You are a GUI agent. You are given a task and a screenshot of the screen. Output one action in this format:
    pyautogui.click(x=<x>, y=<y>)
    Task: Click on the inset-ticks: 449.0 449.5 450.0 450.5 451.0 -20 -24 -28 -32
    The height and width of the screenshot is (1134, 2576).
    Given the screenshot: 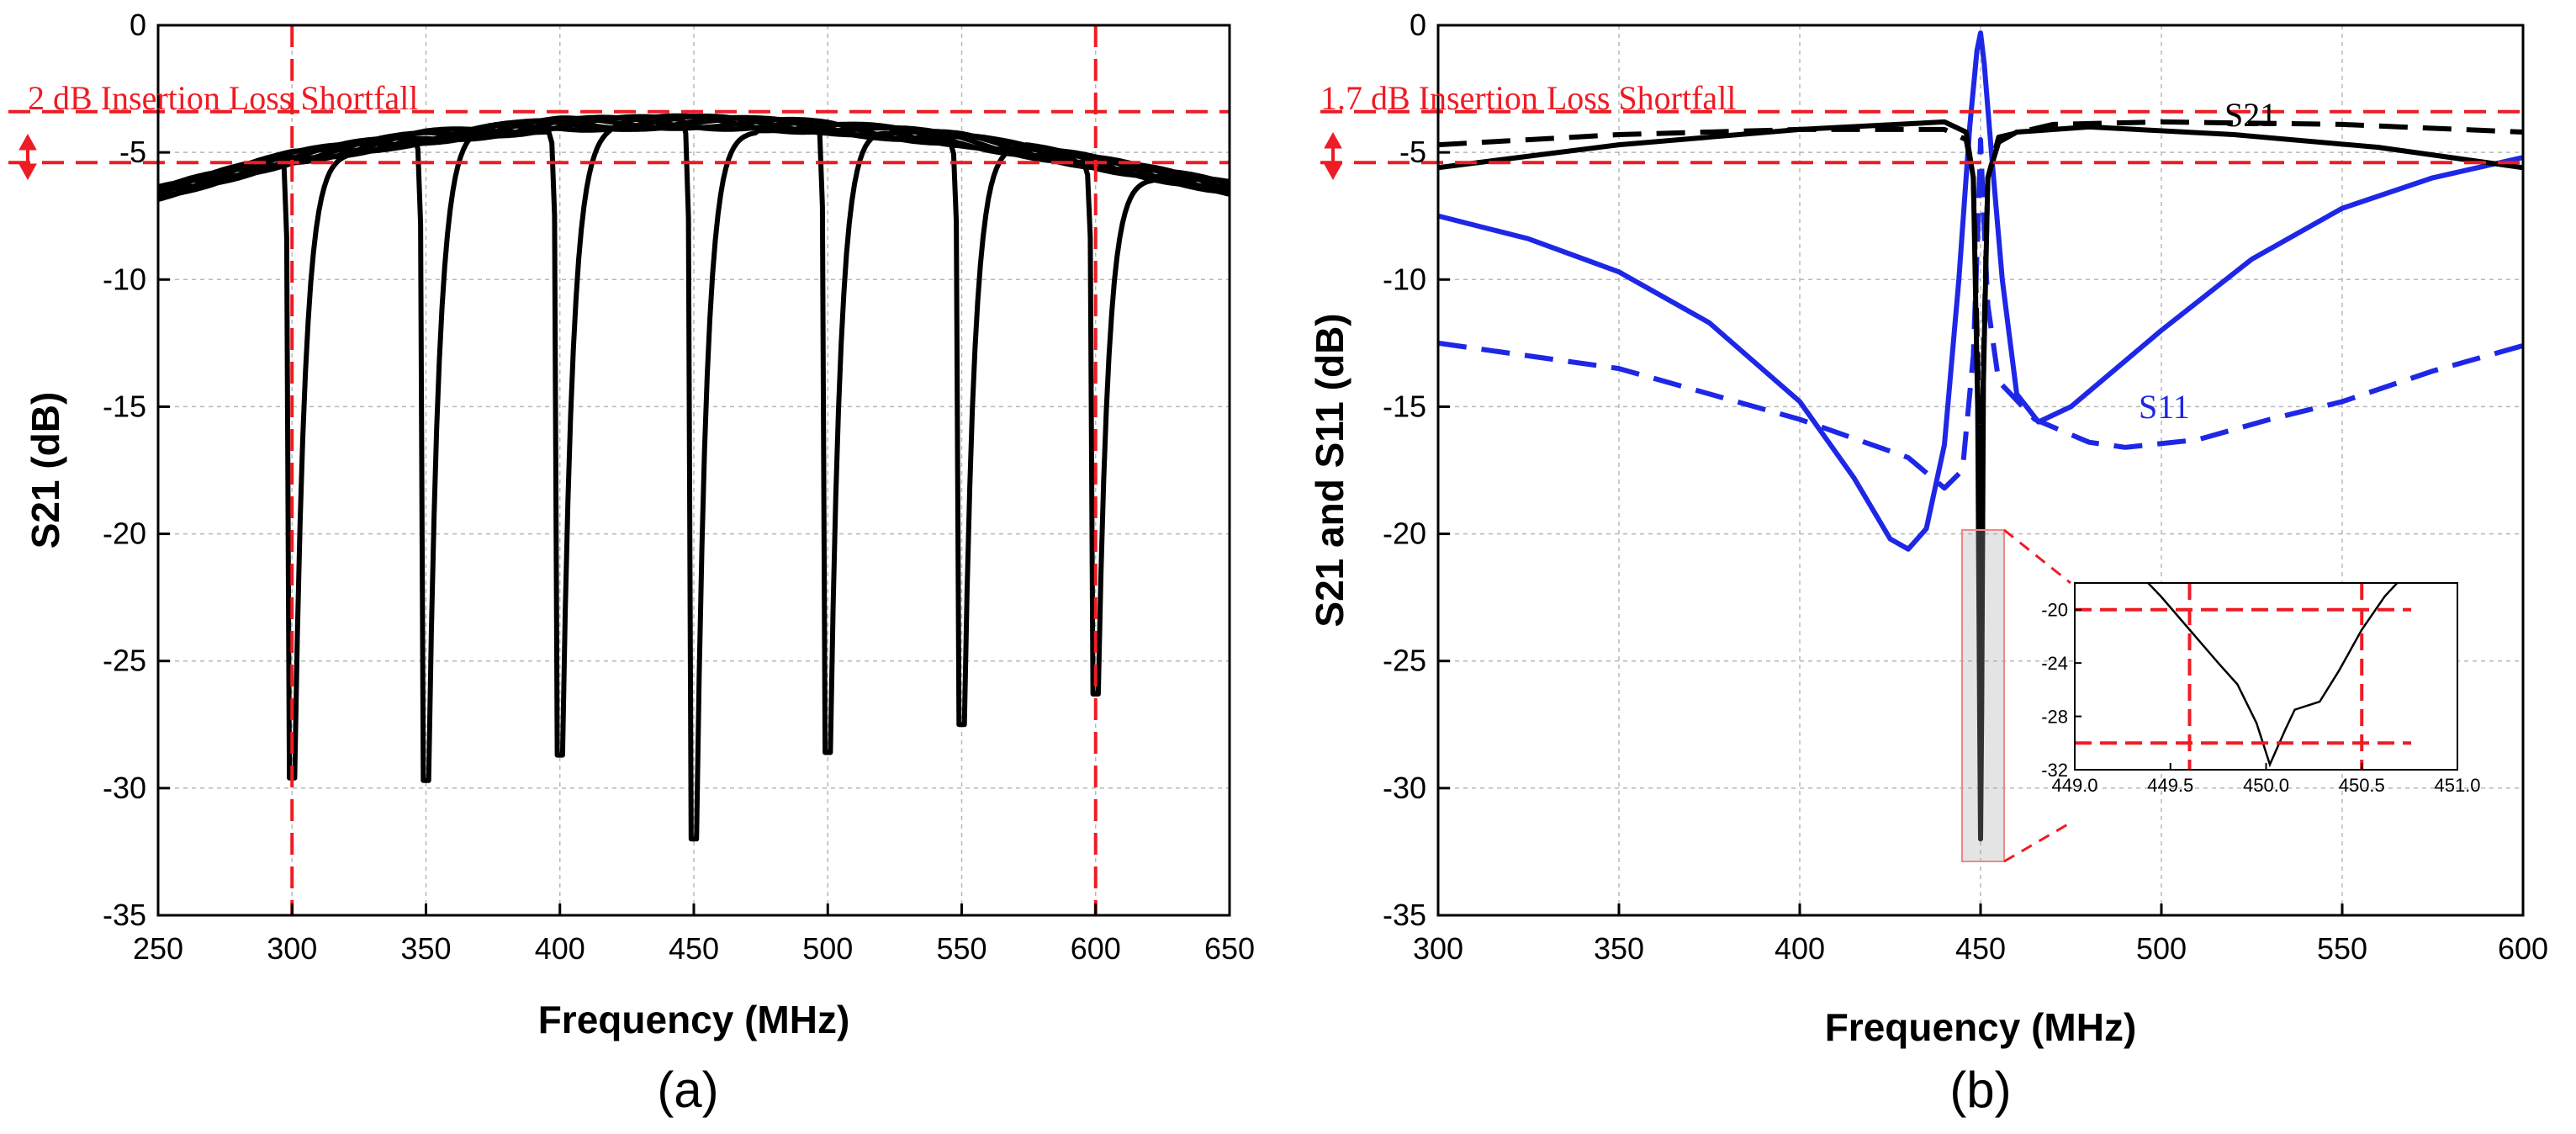 What is the action you would take?
    pyautogui.click(x=2260, y=698)
    